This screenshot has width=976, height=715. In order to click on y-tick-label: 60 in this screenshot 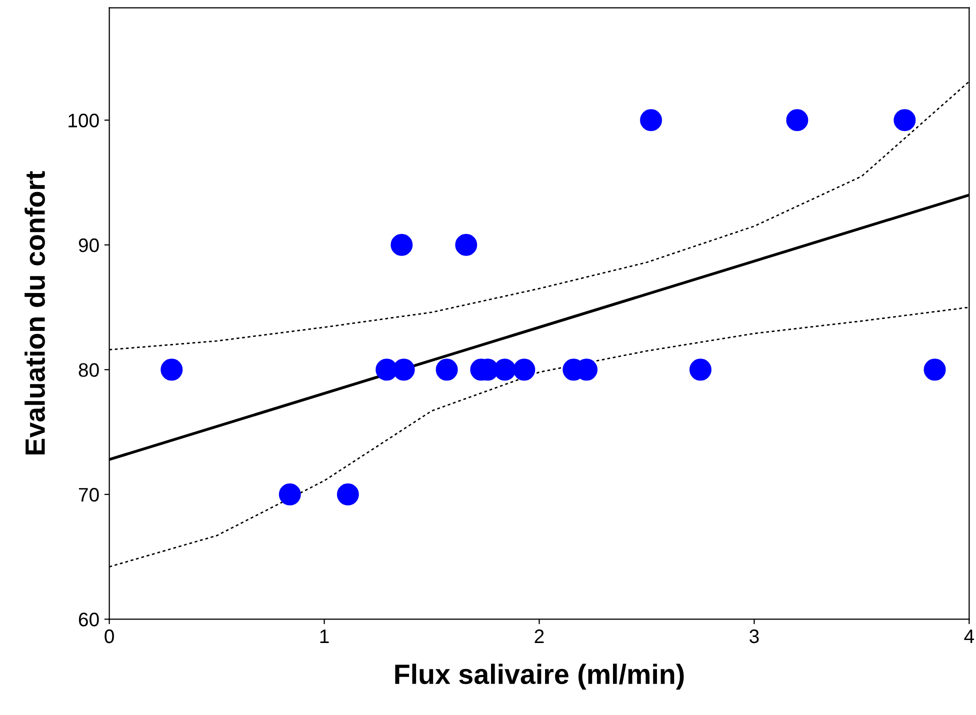, I will do `click(88, 619)`.